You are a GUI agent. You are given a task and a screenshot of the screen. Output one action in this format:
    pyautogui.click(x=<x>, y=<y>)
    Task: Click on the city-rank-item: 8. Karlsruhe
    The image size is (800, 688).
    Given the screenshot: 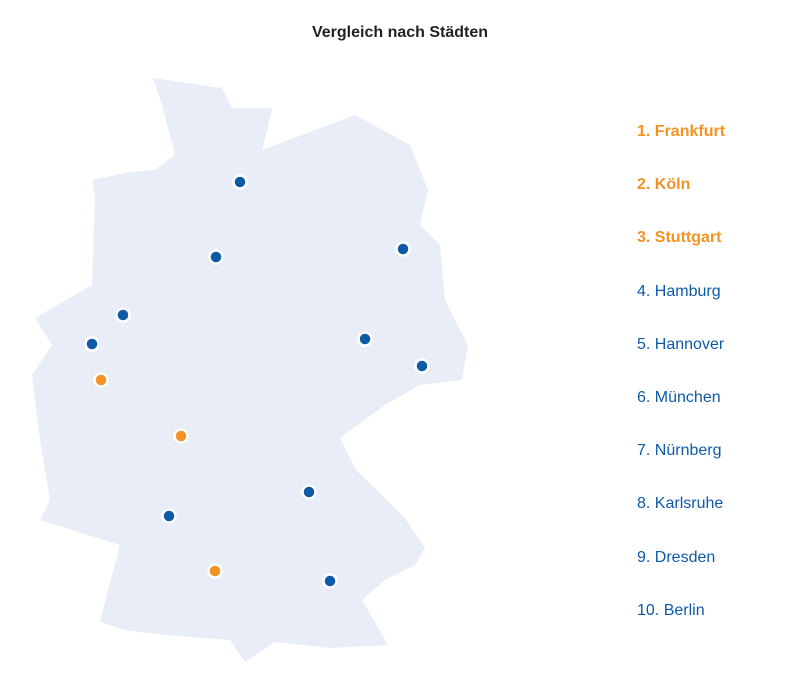 What is the action you would take?
    pyautogui.click(x=680, y=504)
    